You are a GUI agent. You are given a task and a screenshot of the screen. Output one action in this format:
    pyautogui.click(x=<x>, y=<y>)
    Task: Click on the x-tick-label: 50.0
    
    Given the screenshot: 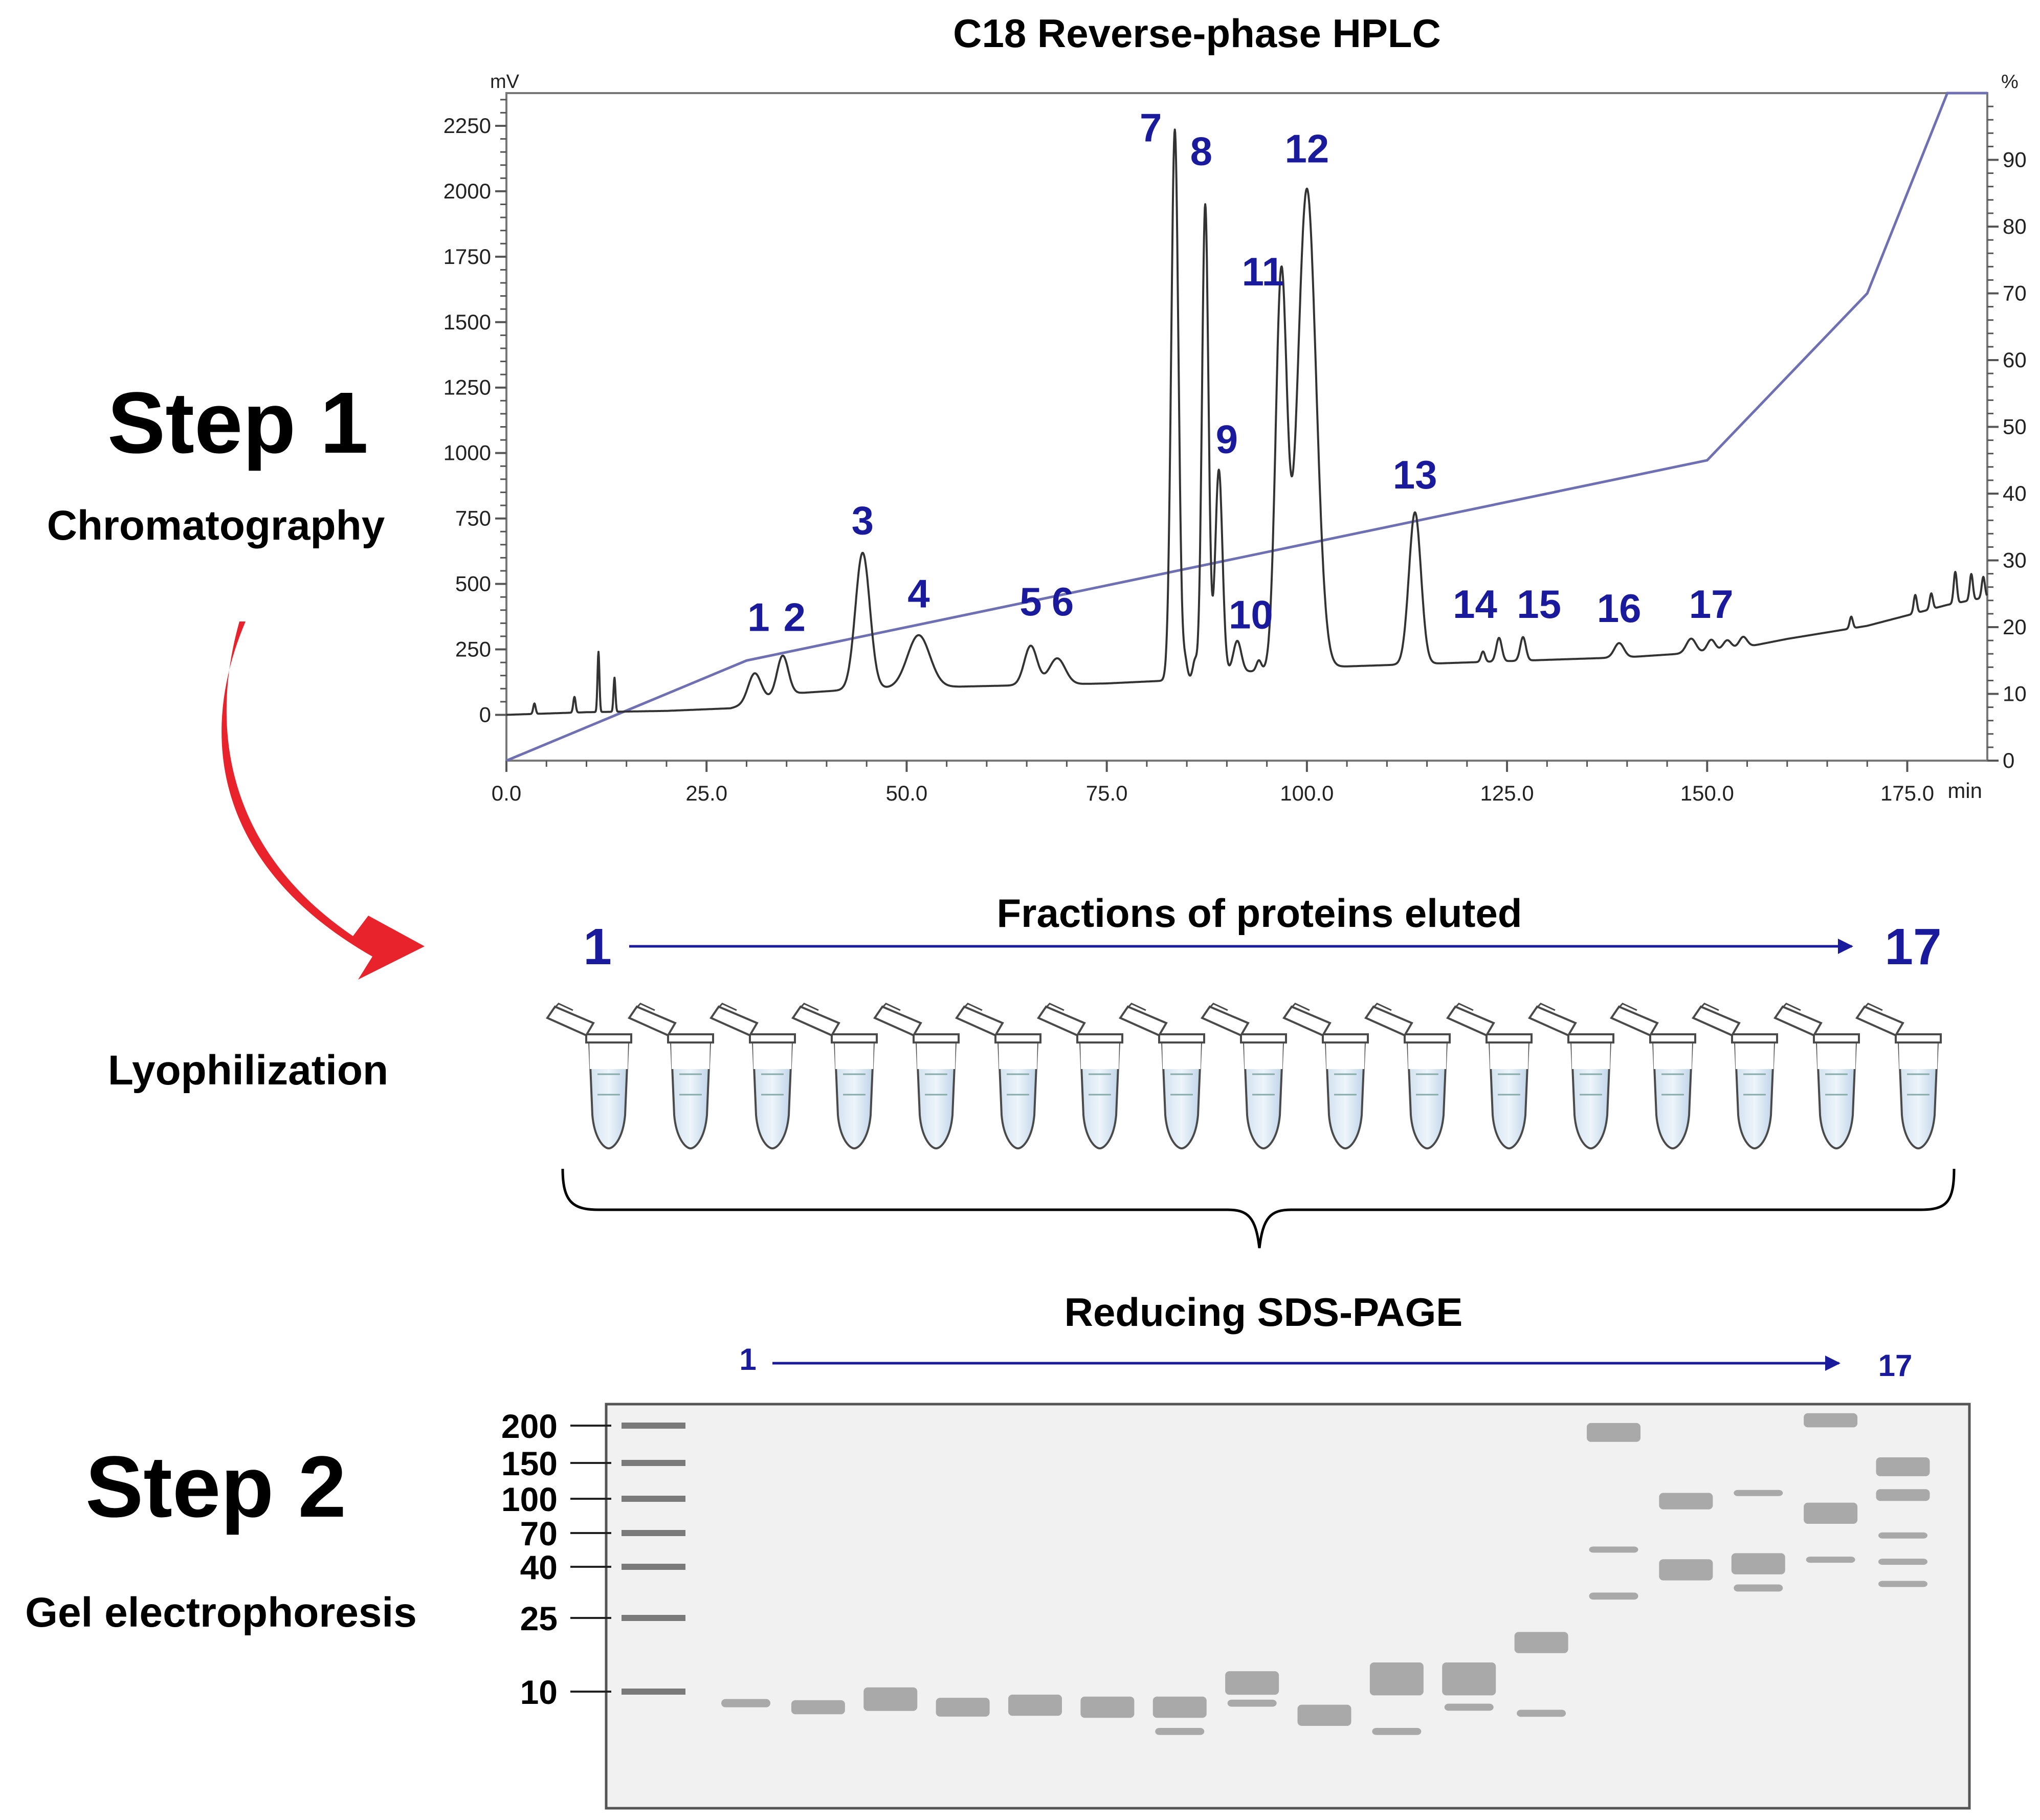 What is the action you would take?
    pyautogui.click(x=907, y=793)
    